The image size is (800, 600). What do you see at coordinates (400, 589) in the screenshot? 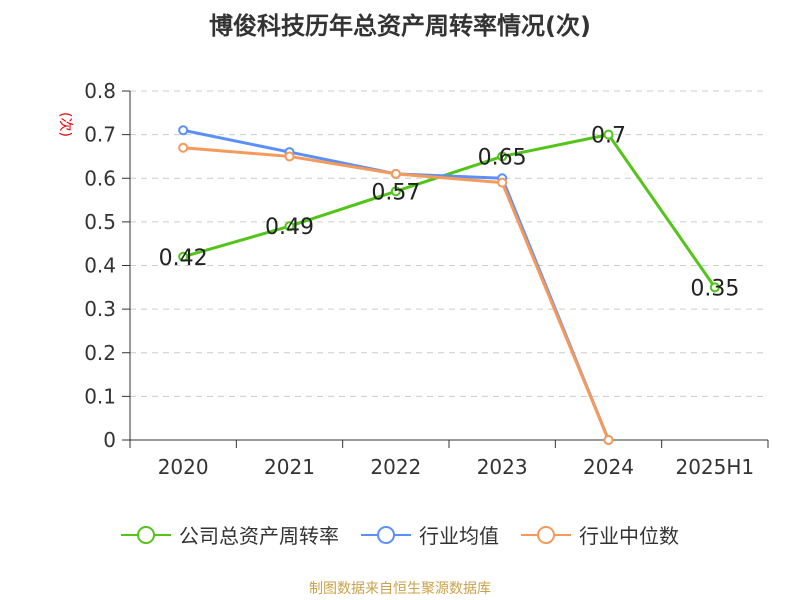
I see `data-source-note: 制图数据来自恒生聚源数据库` at bounding box center [400, 589].